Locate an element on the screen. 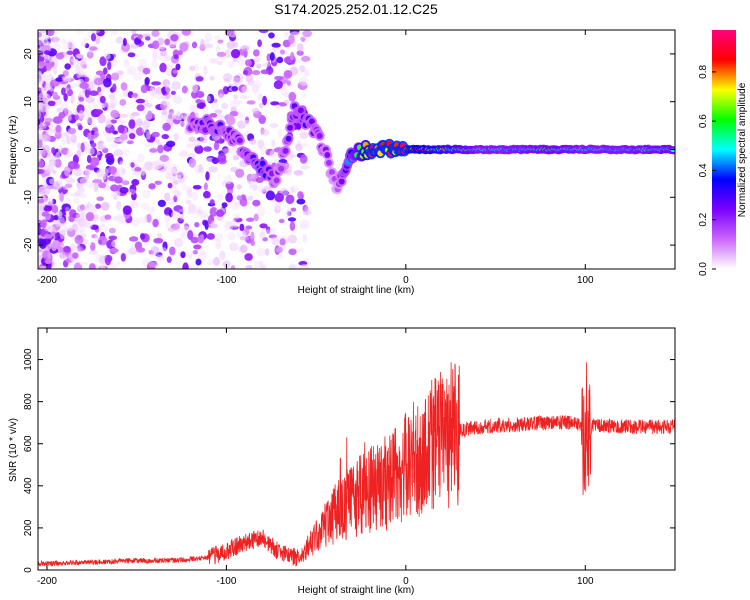 Image resolution: width=750 pixels, height=600 pixels. spectrogram-x-tick-label: 0 is located at coordinates (406, 280).